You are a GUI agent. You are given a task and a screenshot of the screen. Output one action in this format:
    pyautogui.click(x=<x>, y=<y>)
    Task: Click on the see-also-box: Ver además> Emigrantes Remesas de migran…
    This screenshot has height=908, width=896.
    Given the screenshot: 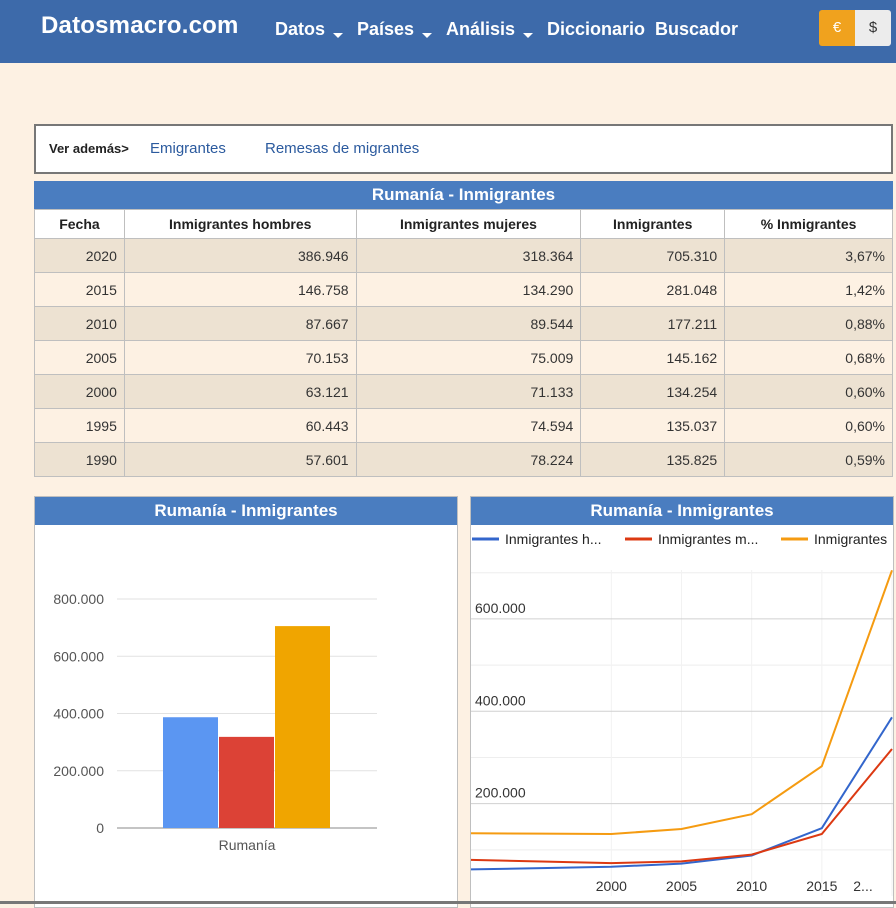 What is the action you would take?
    pyautogui.click(x=463, y=149)
    